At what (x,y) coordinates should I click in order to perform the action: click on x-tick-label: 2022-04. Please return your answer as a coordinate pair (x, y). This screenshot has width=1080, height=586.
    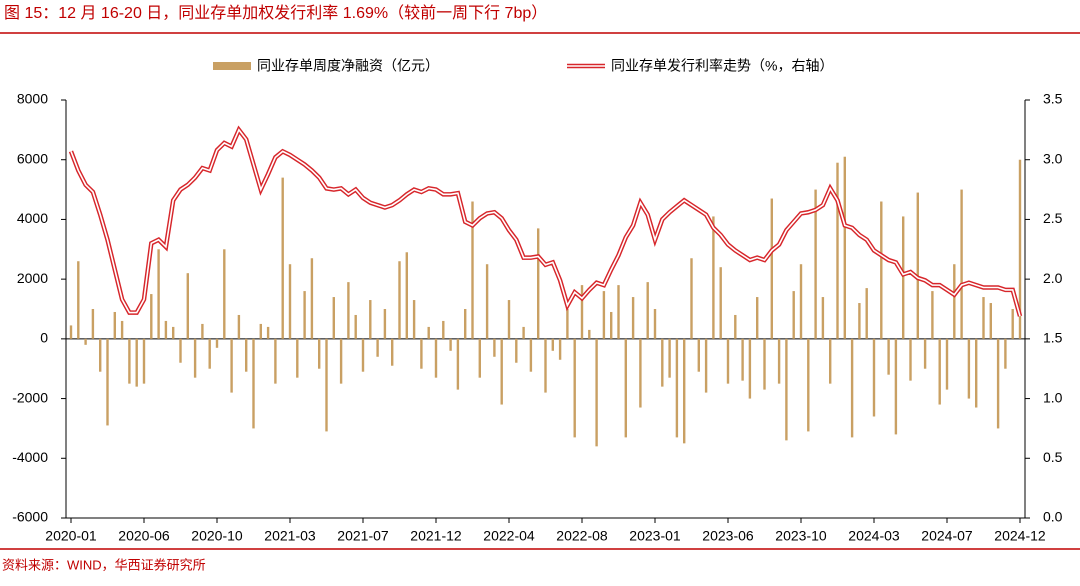
    Looking at the image, I should click on (509, 536).